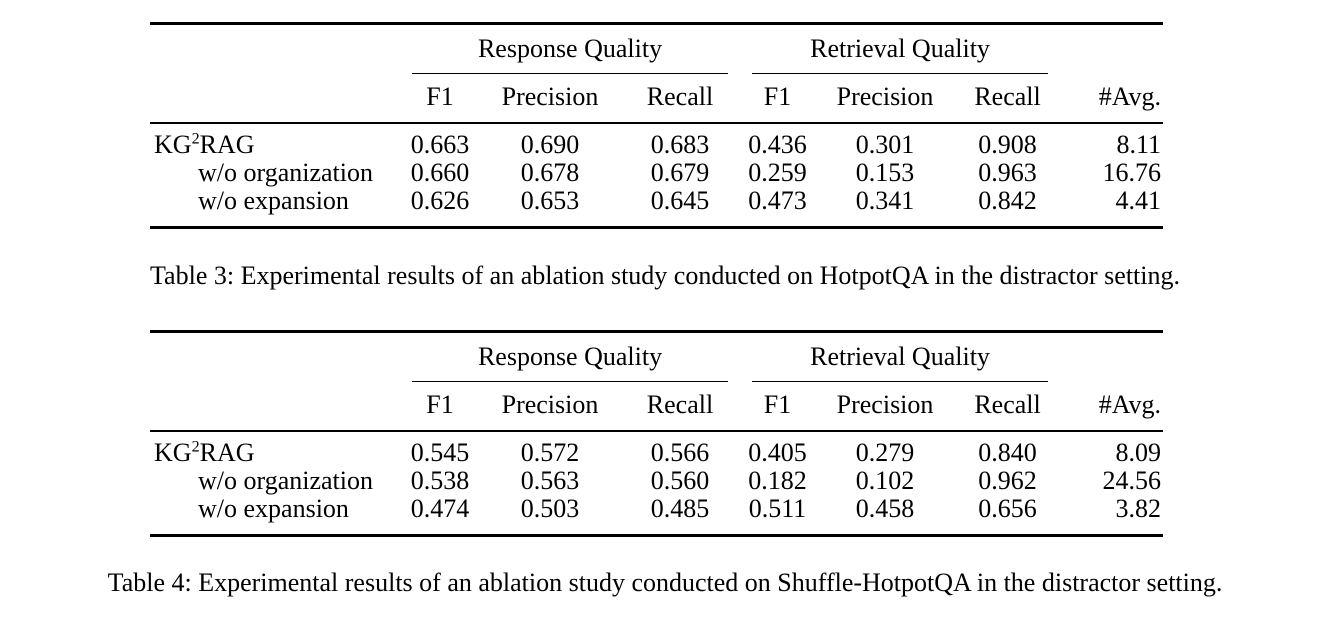  What do you see at coordinates (440, 480) in the screenshot?
I see `metric-value-cell: 0.538` at bounding box center [440, 480].